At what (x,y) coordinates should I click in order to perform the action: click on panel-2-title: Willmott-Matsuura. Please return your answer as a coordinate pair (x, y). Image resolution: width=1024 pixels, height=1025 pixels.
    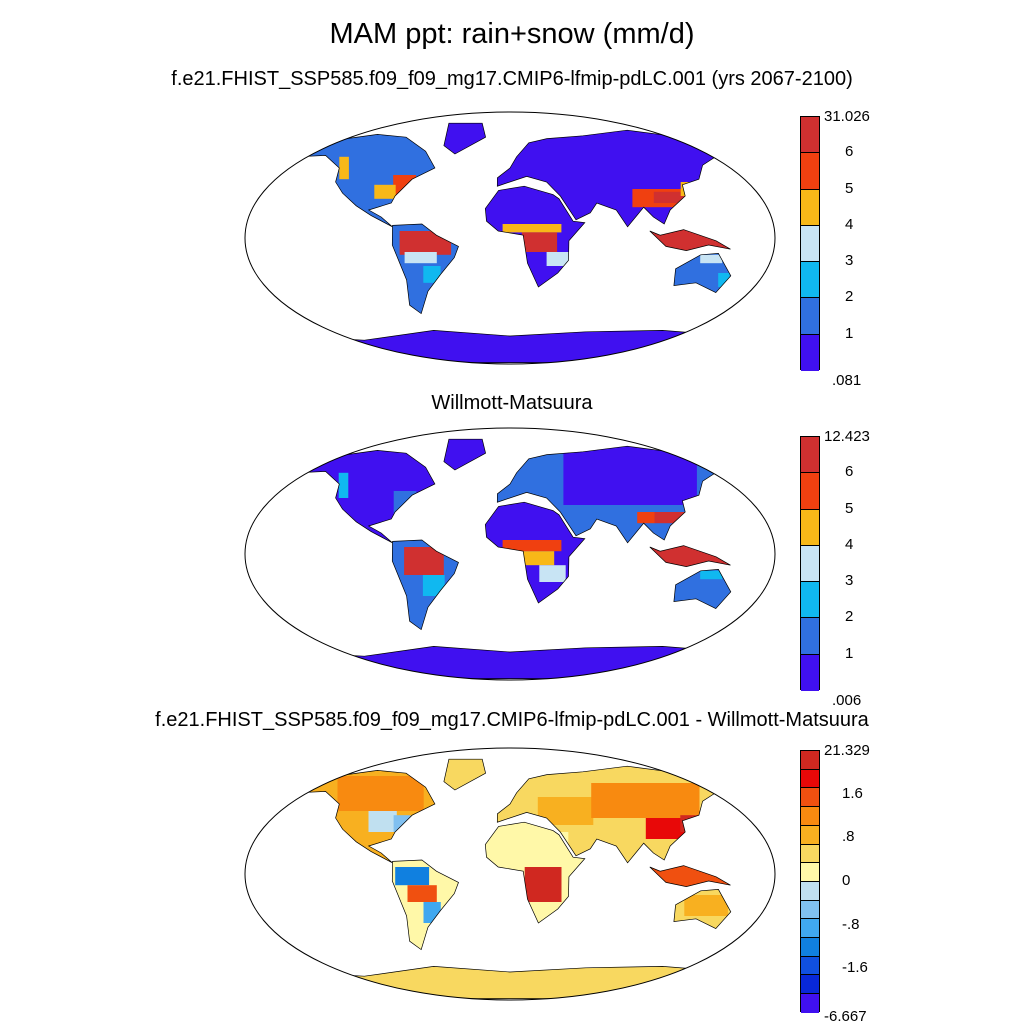
    Looking at the image, I should click on (512, 403).